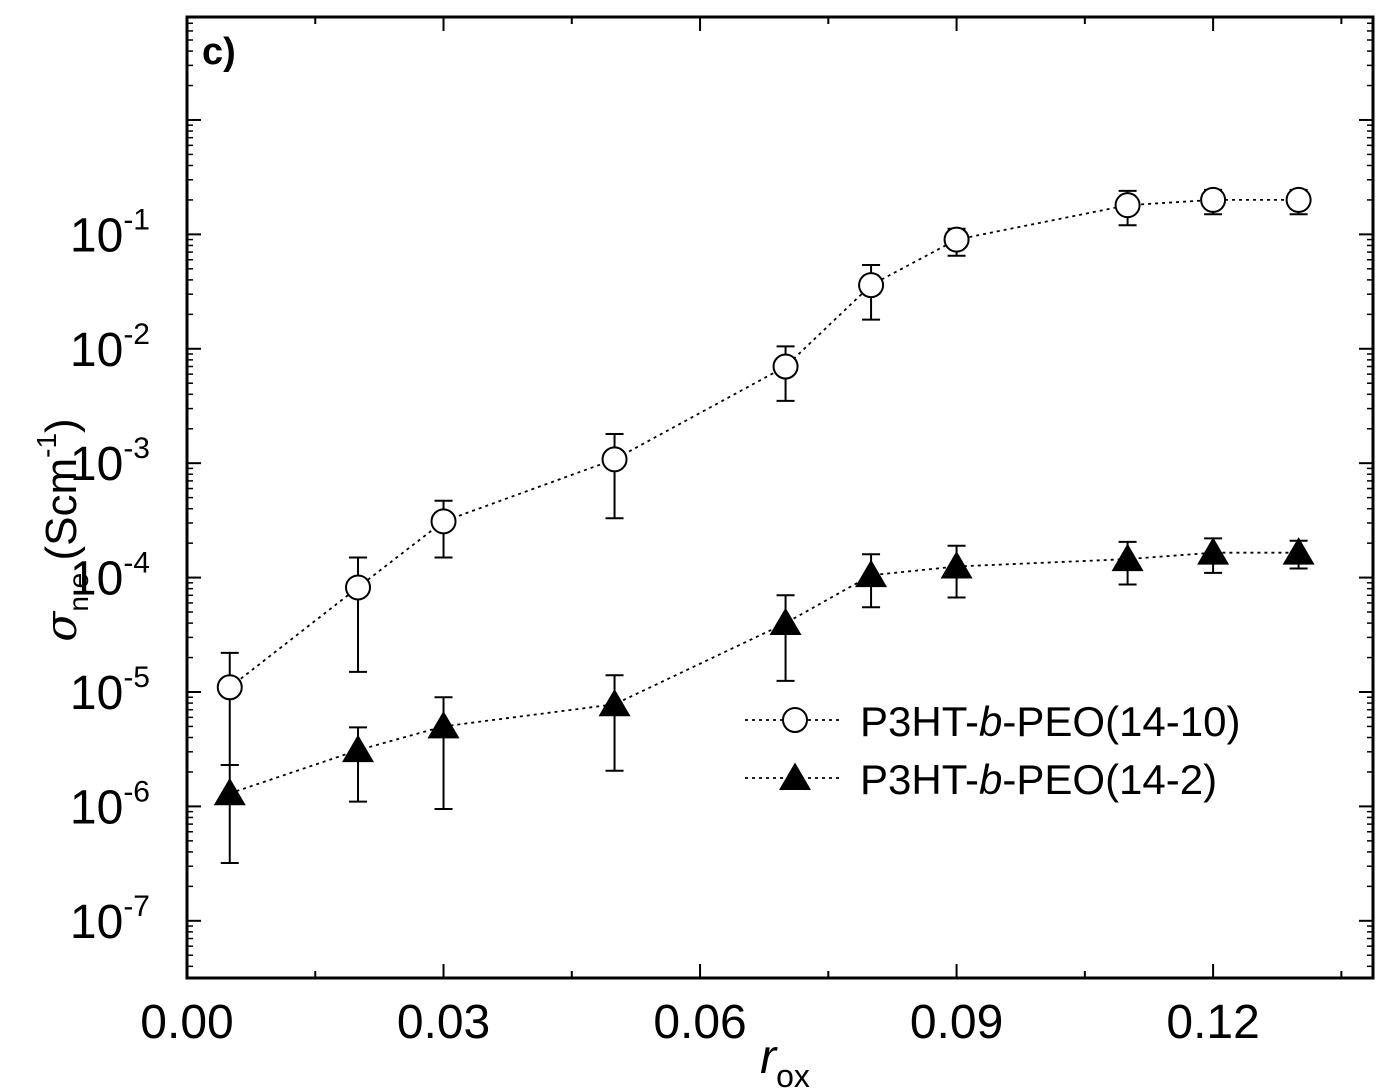 This screenshot has width=1380, height=1090. Describe the element at coordinates (110, 919) in the screenshot. I see `y-tick-label: 10⁻⁷` at that location.